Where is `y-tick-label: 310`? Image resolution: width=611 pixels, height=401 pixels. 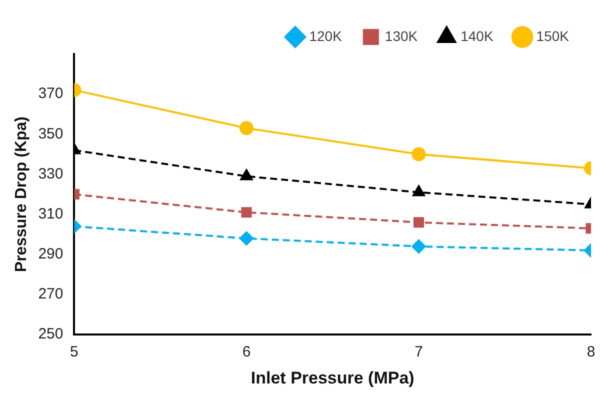 y-tick-label: 310 is located at coordinates (51, 213).